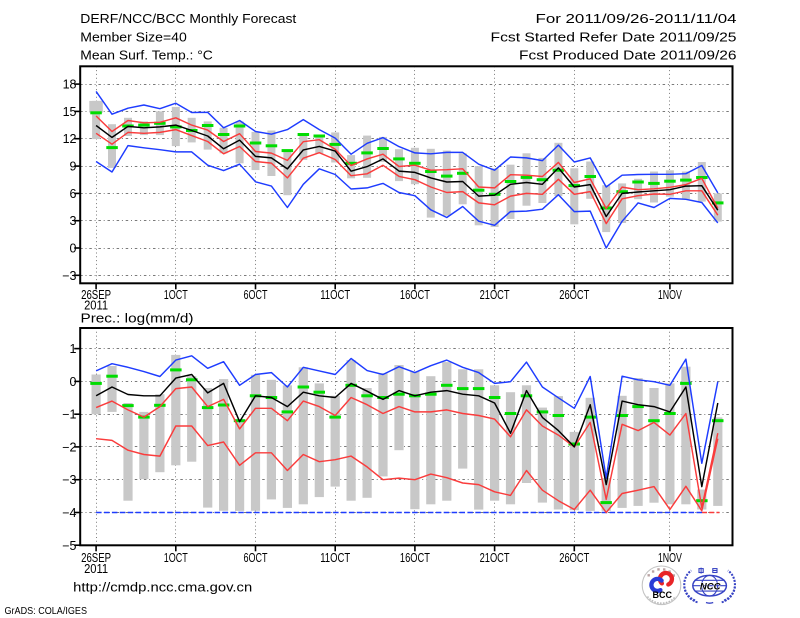 The image size is (800, 618). Describe the element at coordinates (614, 38) in the screenshot. I see `svg-text:Fcst Started Refer Date 2011/0: Fcst Started Refer Date 2011/09/25` at that location.